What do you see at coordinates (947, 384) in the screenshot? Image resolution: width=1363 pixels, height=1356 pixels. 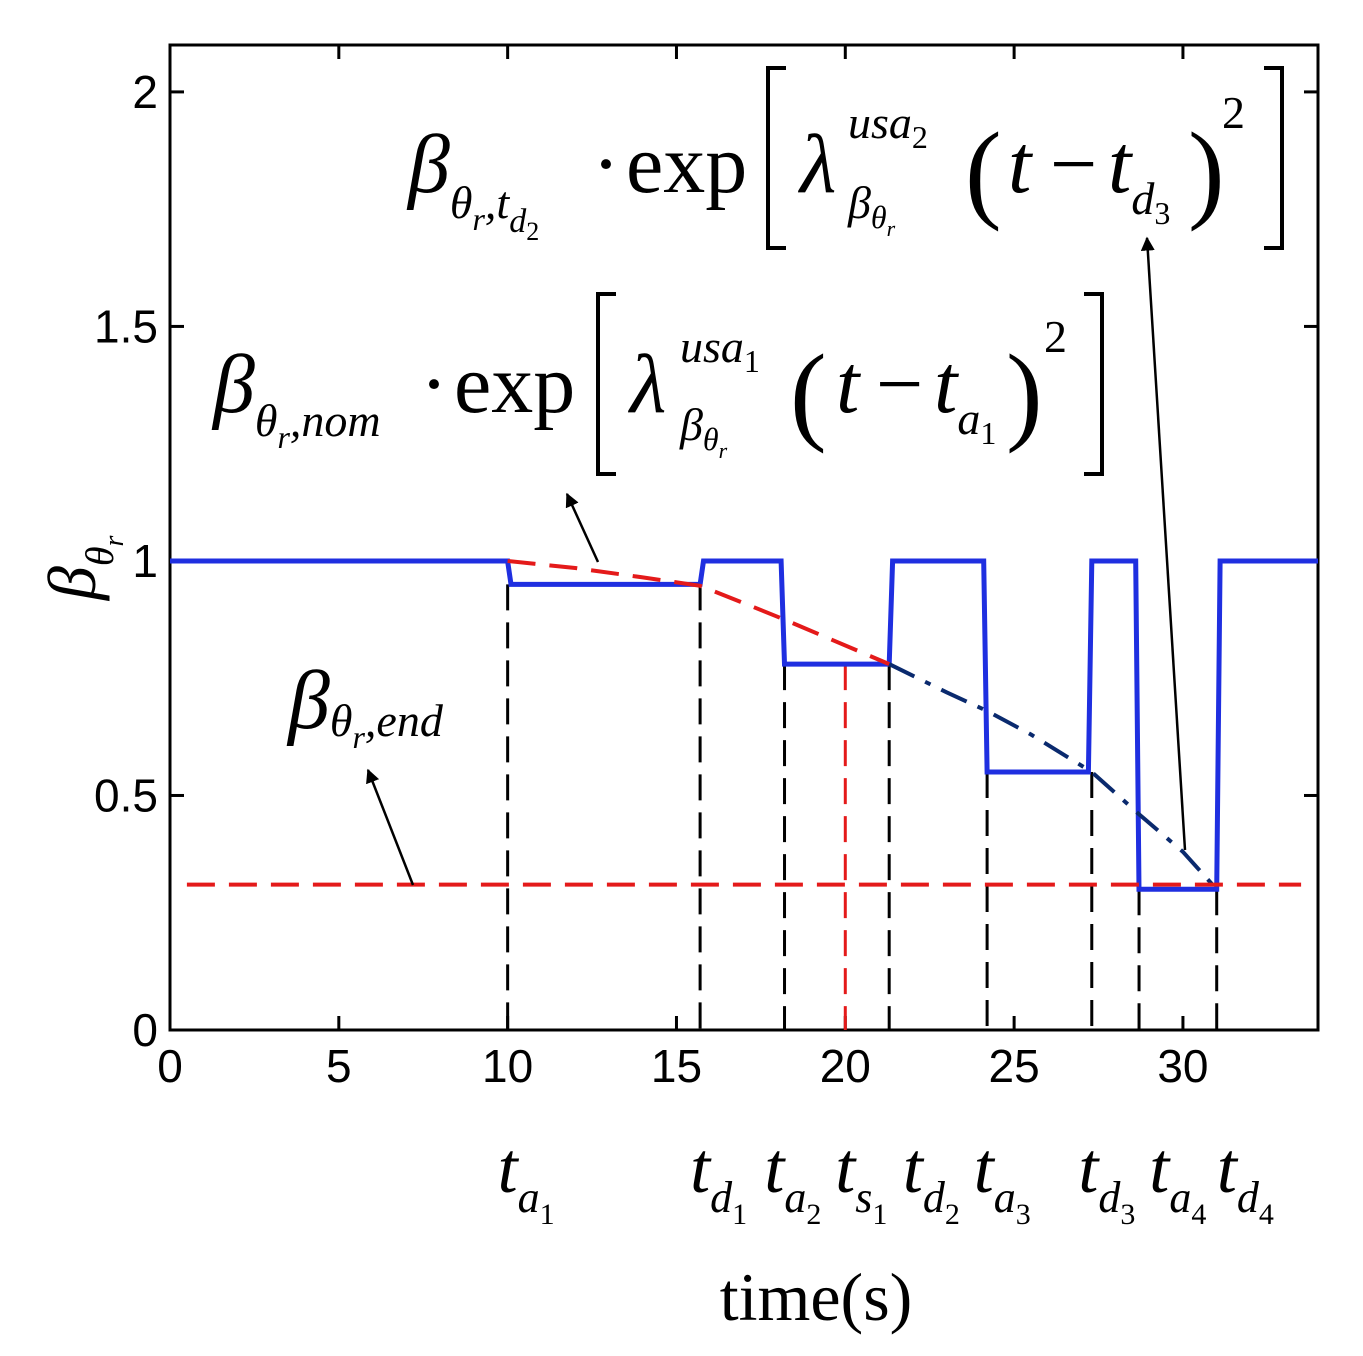 I see `f2-t3: t` at bounding box center [947, 384].